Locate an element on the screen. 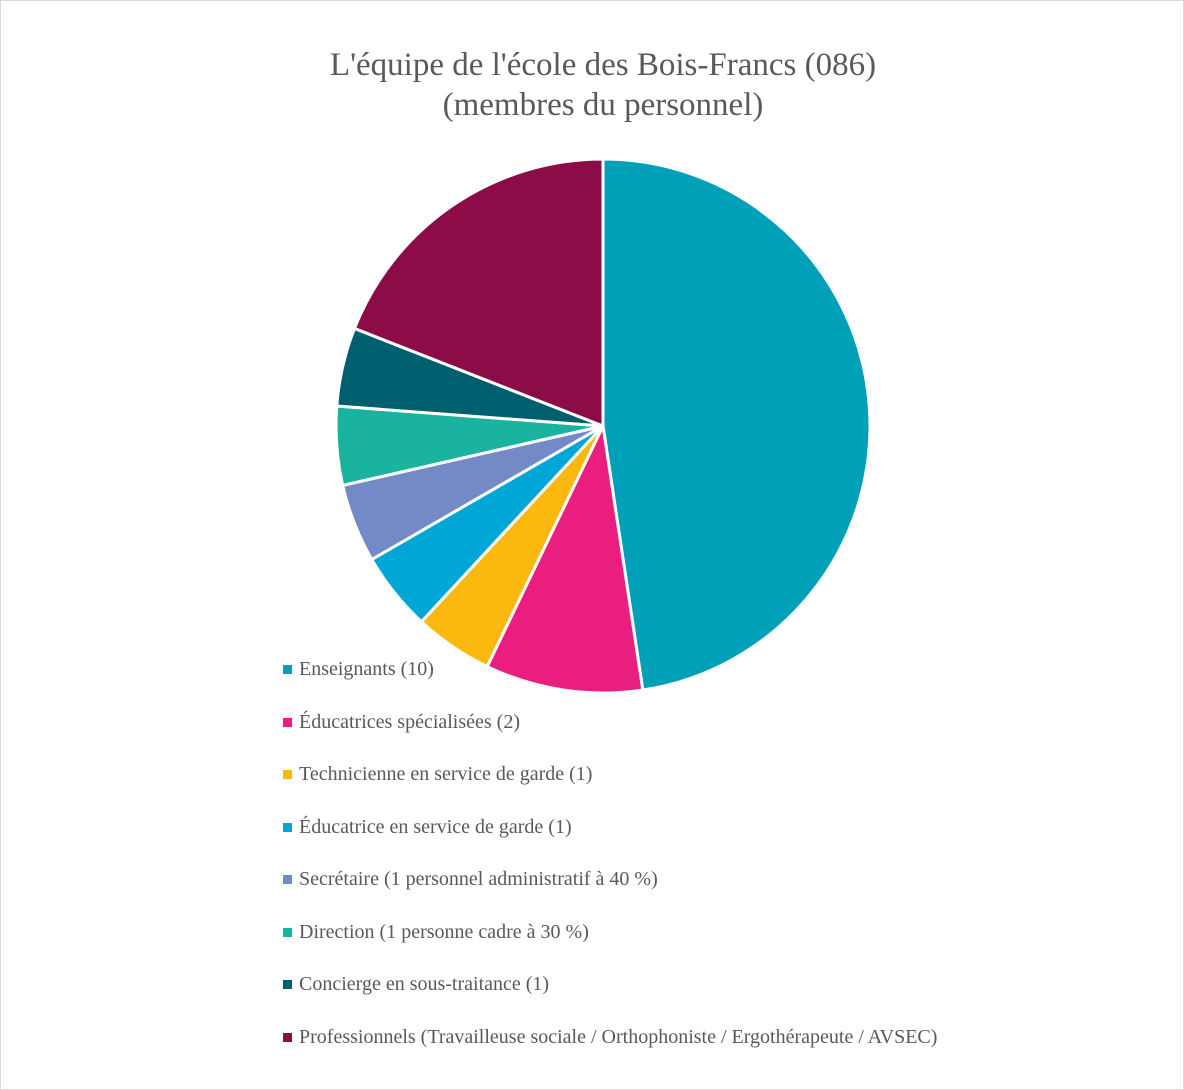  legend-item: Éducatrice en service de garde (1) is located at coordinates (671, 827).